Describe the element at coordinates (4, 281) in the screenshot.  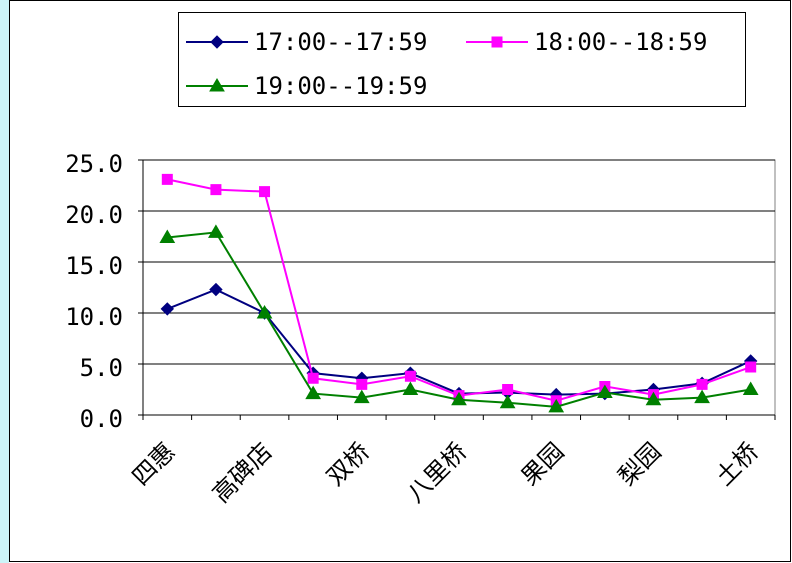
I see `side-strip` at that location.